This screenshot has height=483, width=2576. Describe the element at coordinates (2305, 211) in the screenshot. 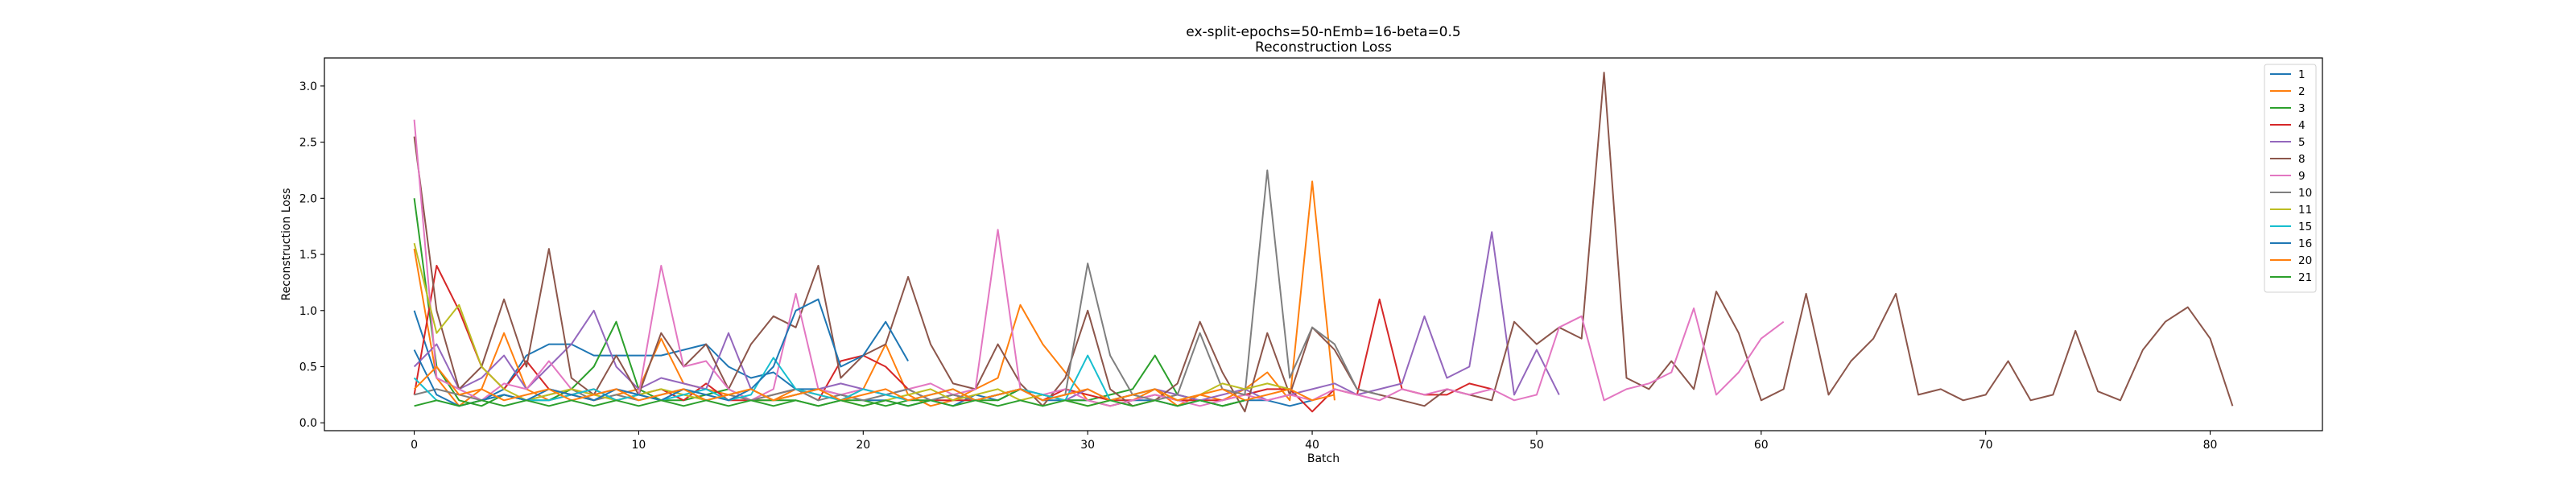

I see `legend-label-11: 11` at that location.